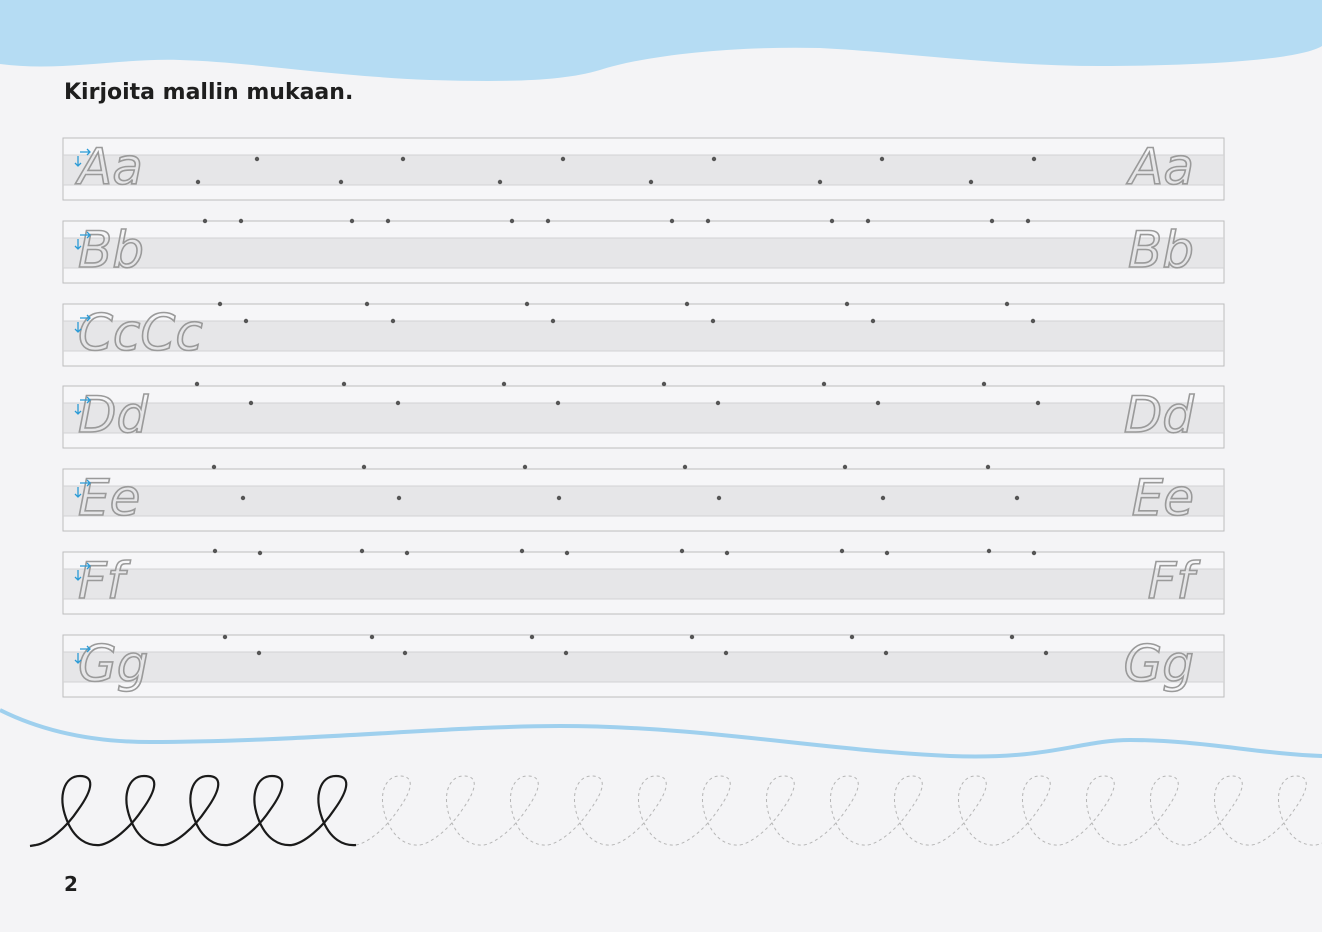 The width and height of the screenshot is (1322, 932). I want to click on writing-row: CcCc, so click(643, 334).